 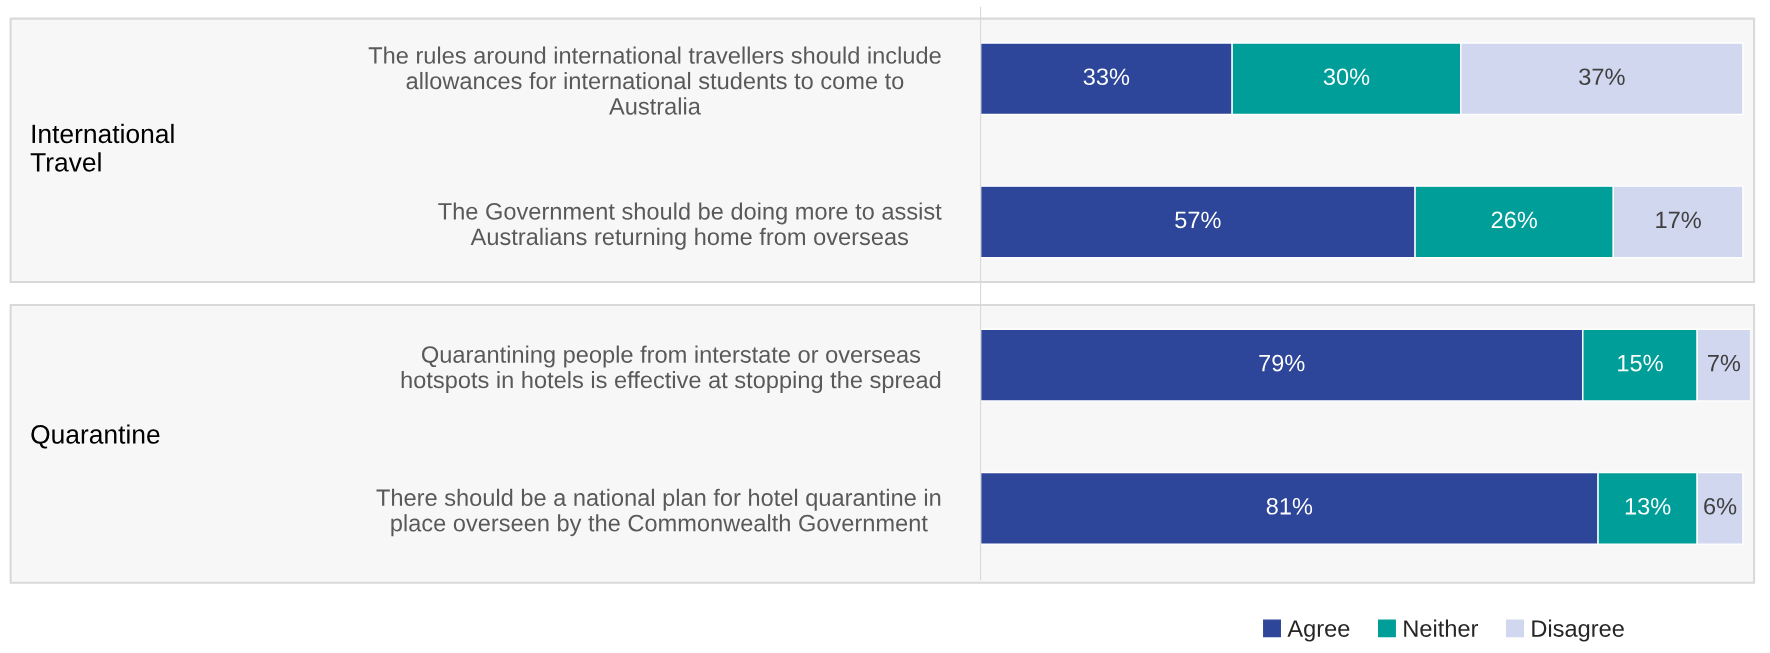 I want to click on legend-label: Neither, so click(x=1441, y=628).